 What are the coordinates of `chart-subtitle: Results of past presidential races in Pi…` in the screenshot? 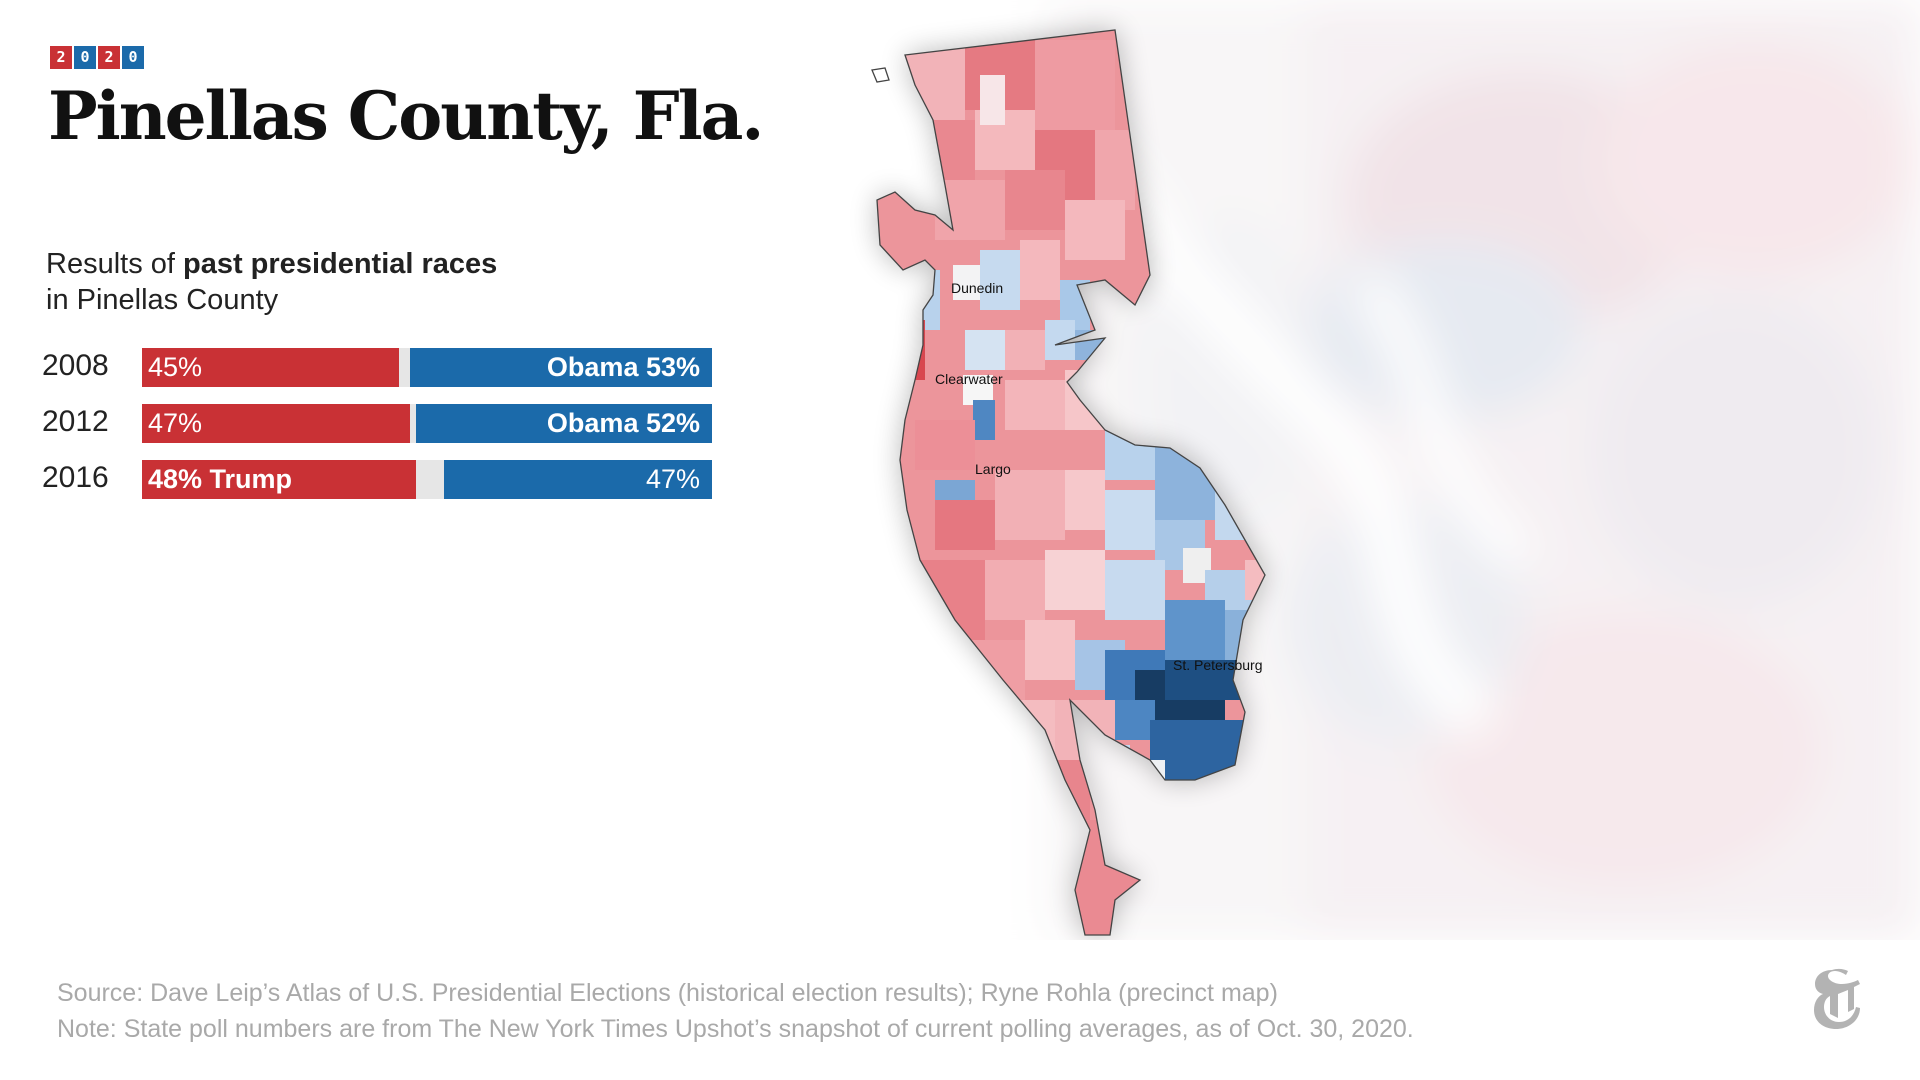 It's located at (271, 282).